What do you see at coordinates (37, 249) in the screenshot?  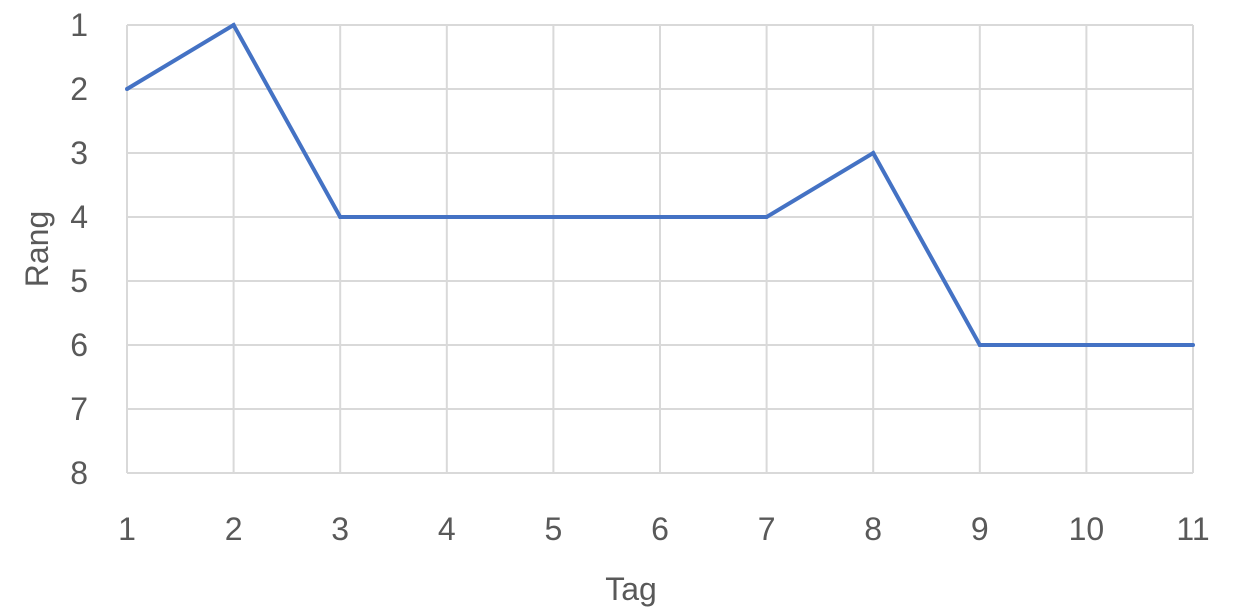 I see `y-axis-title: Rang` at bounding box center [37, 249].